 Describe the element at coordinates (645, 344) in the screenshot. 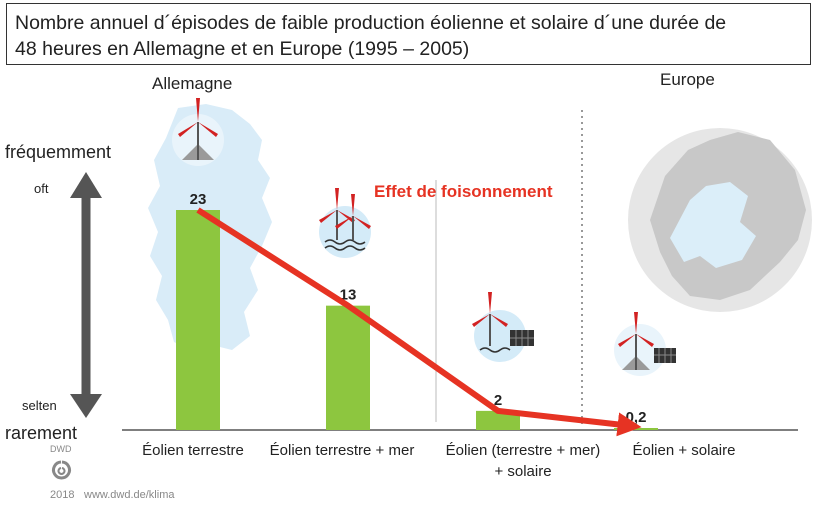

I see `wind-solar-icon` at that location.